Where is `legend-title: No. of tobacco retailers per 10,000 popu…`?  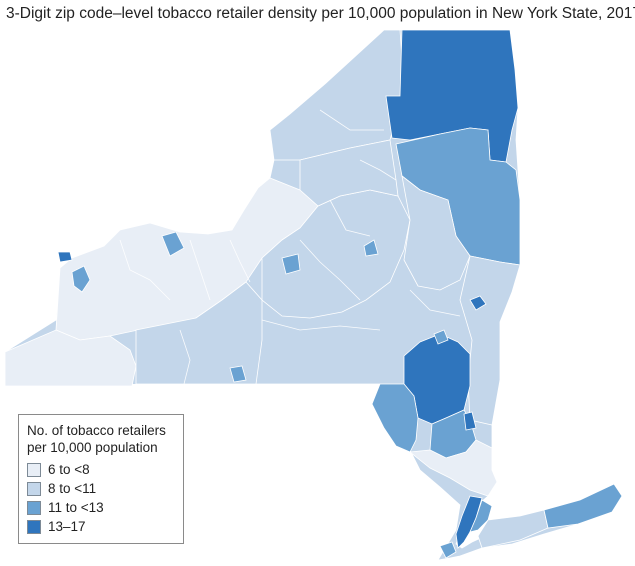
legend-title: No. of tobacco retailers per 10,000 popu… is located at coordinates (101, 439).